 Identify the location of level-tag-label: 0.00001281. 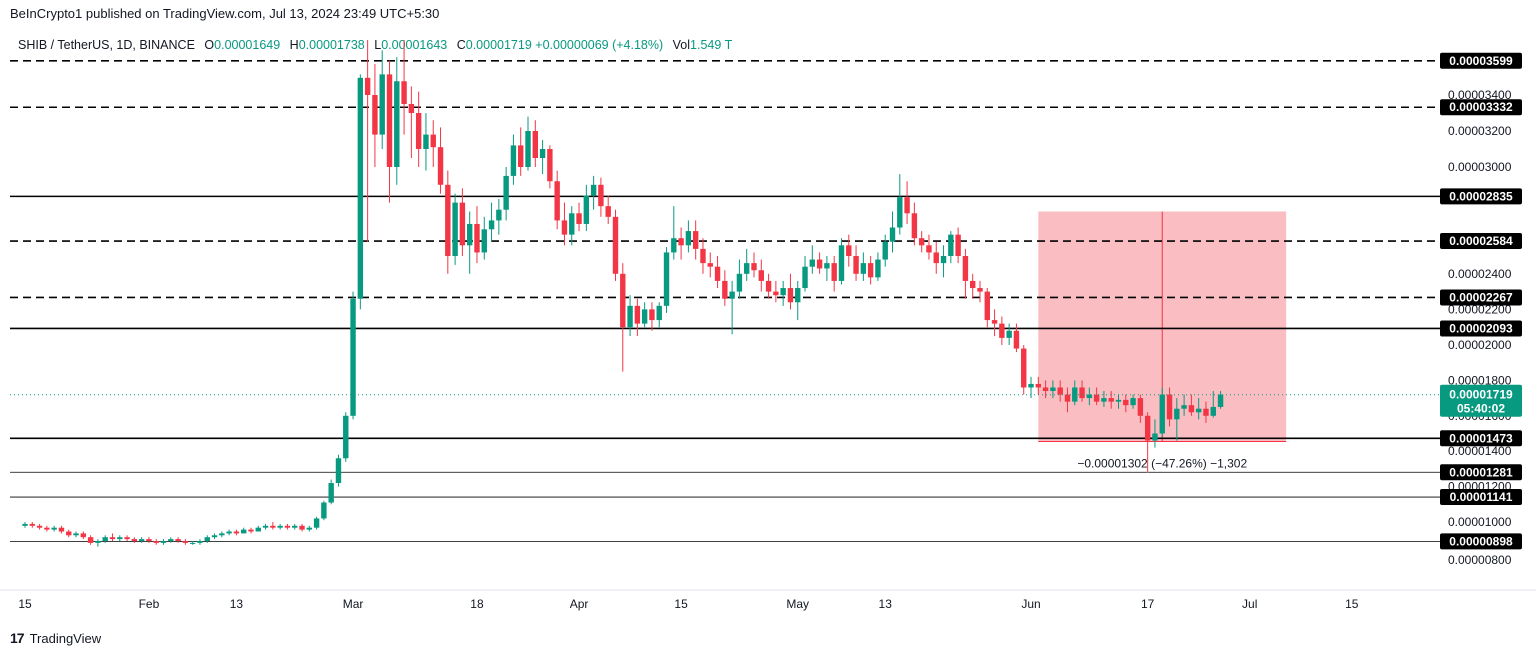
(1481, 472).